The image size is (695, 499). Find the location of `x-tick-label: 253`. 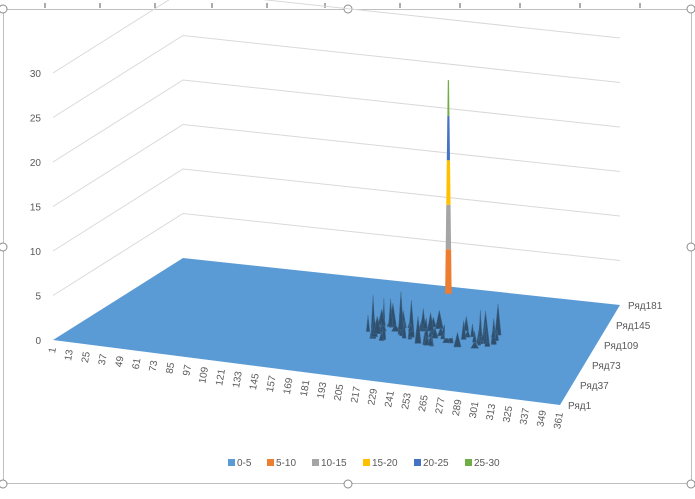

x-tick-label: 253 is located at coordinates (407, 401).